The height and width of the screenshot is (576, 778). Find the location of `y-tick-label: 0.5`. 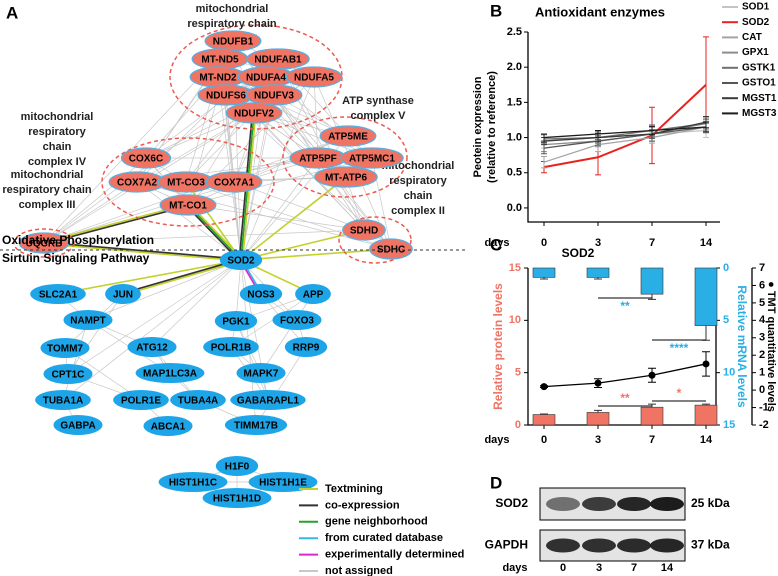

y-tick-label: 0.5 is located at coordinates (514, 173).